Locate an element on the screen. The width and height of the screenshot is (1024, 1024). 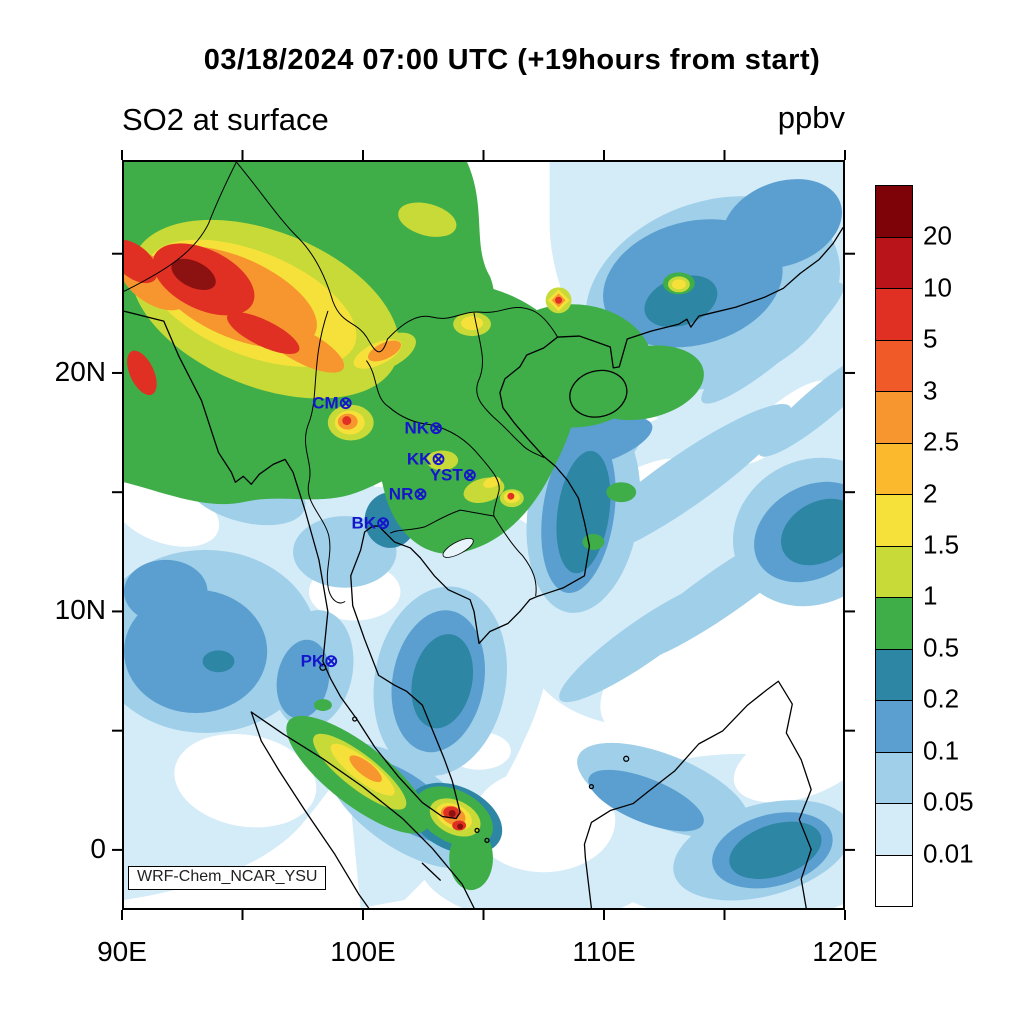
colorbar-label-5: 5 is located at coordinates (930, 338).